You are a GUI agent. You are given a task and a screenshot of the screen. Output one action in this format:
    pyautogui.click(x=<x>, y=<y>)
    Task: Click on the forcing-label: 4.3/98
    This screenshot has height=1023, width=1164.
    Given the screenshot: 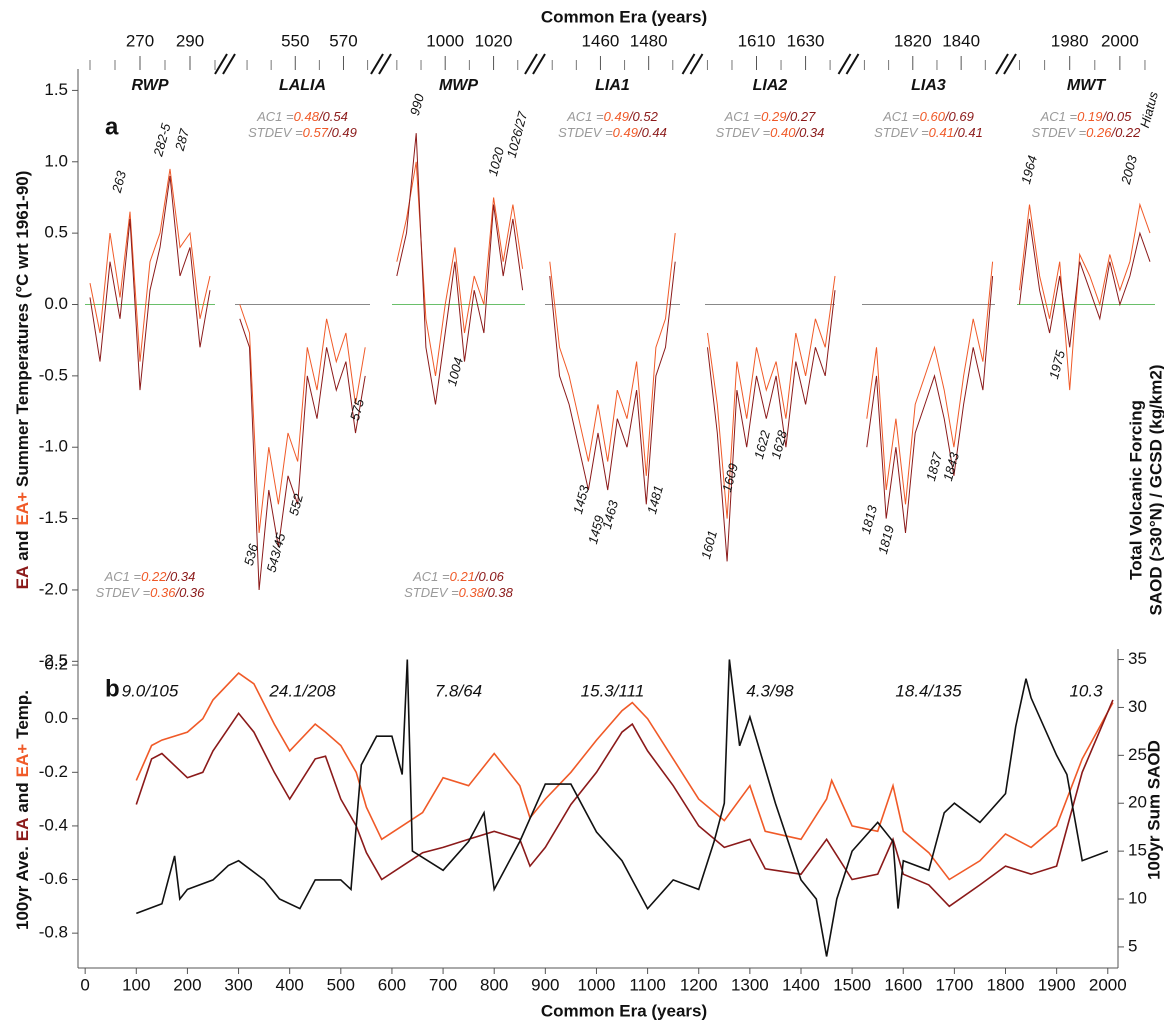 What is the action you would take?
    pyautogui.click(x=770, y=690)
    